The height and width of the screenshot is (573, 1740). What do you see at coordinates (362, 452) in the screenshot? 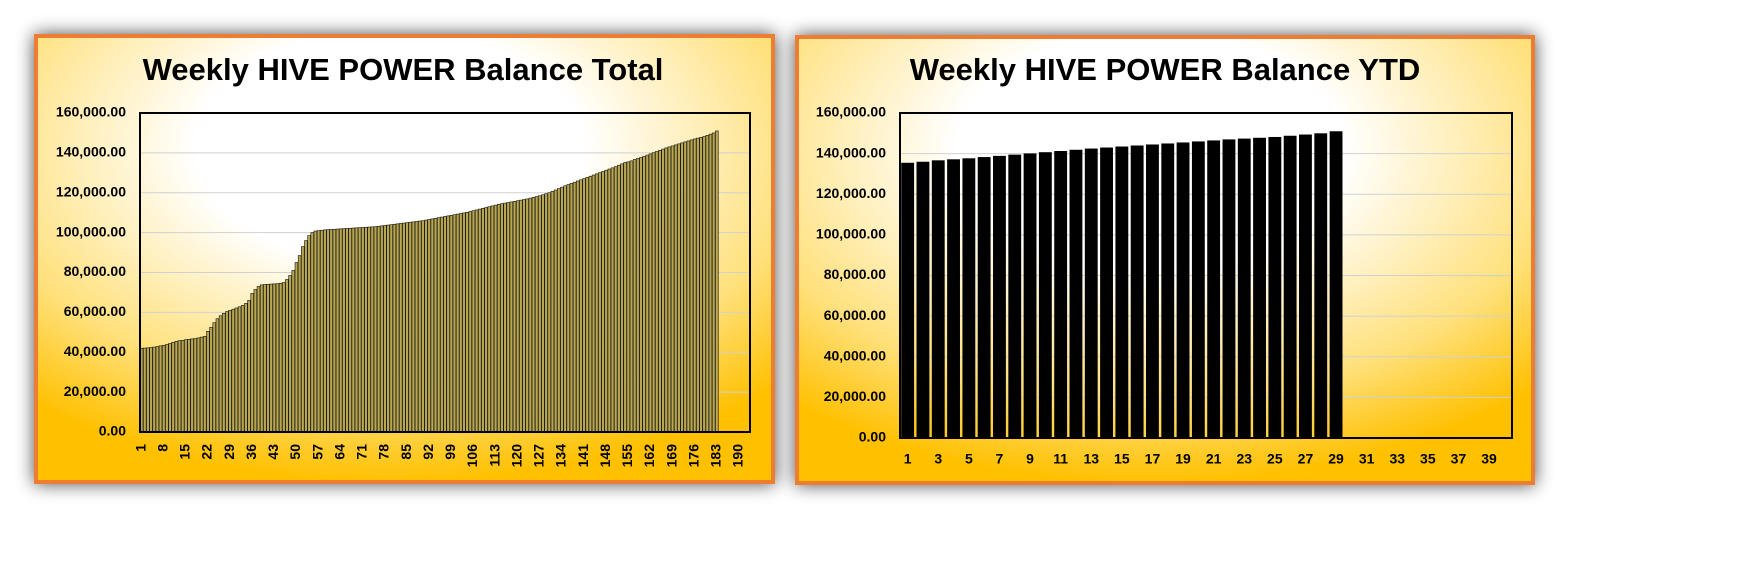
I see `x-tick-label: 71` at bounding box center [362, 452].